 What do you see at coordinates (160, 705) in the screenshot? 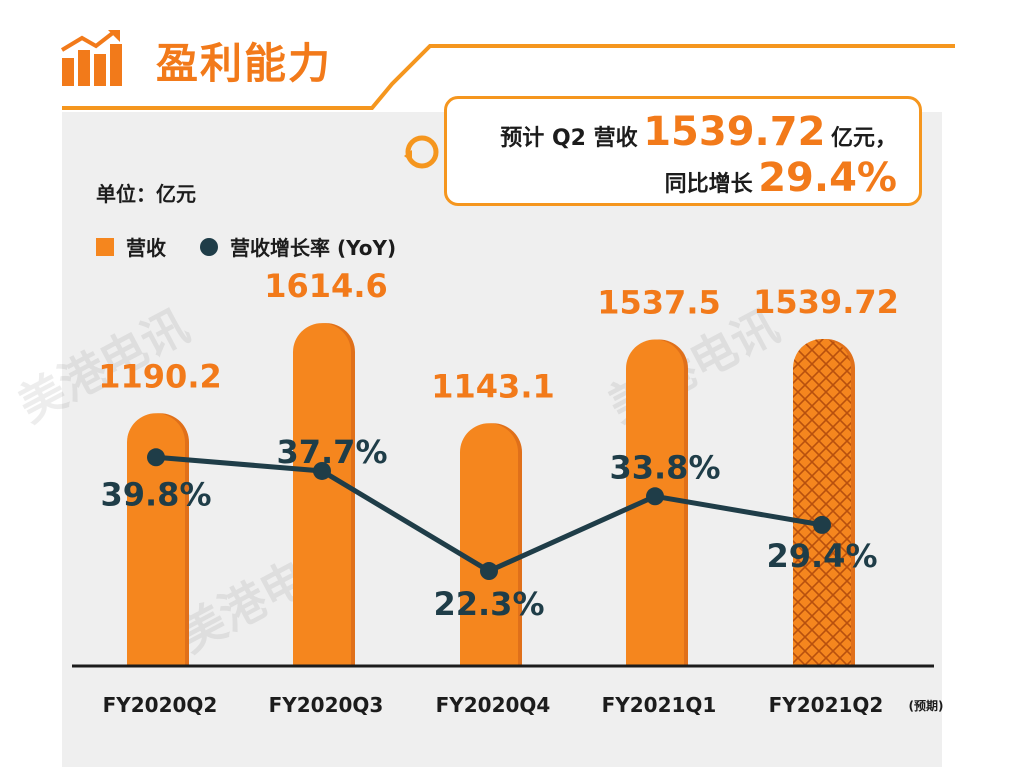
I see `x-tick-label: FY2020Q2` at bounding box center [160, 705].